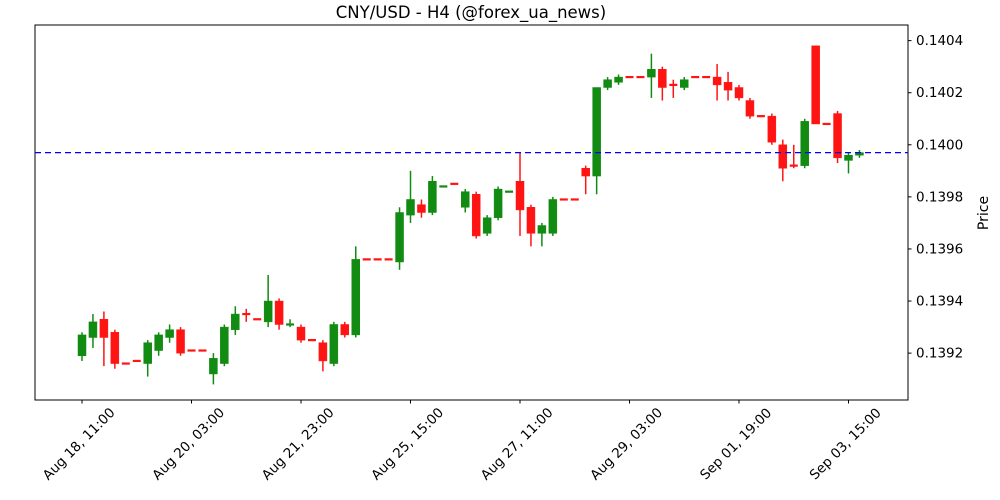  What do you see at coordinates (298, 444) in the screenshot?
I see `x-tick-label: Aug 21, 23:00` at bounding box center [298, 444].